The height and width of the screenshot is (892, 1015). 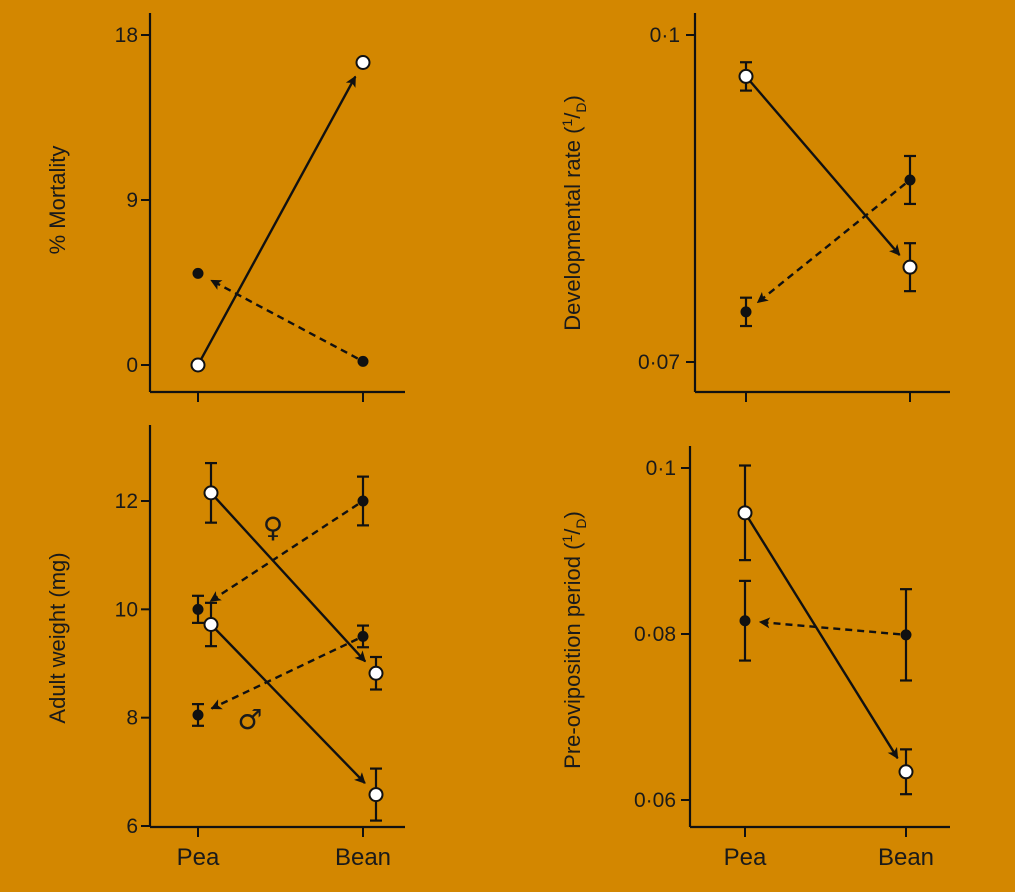 I want to click on y-tick-label: 0·06, so click(x=655, y=800).